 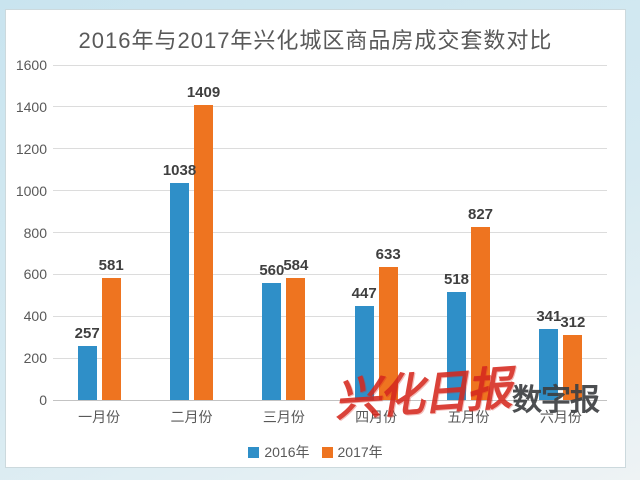 What do you see at coordinates (179, 291) in the screenshot?
I see `bar-2016年-二月份` at bounding box center [179, 291].